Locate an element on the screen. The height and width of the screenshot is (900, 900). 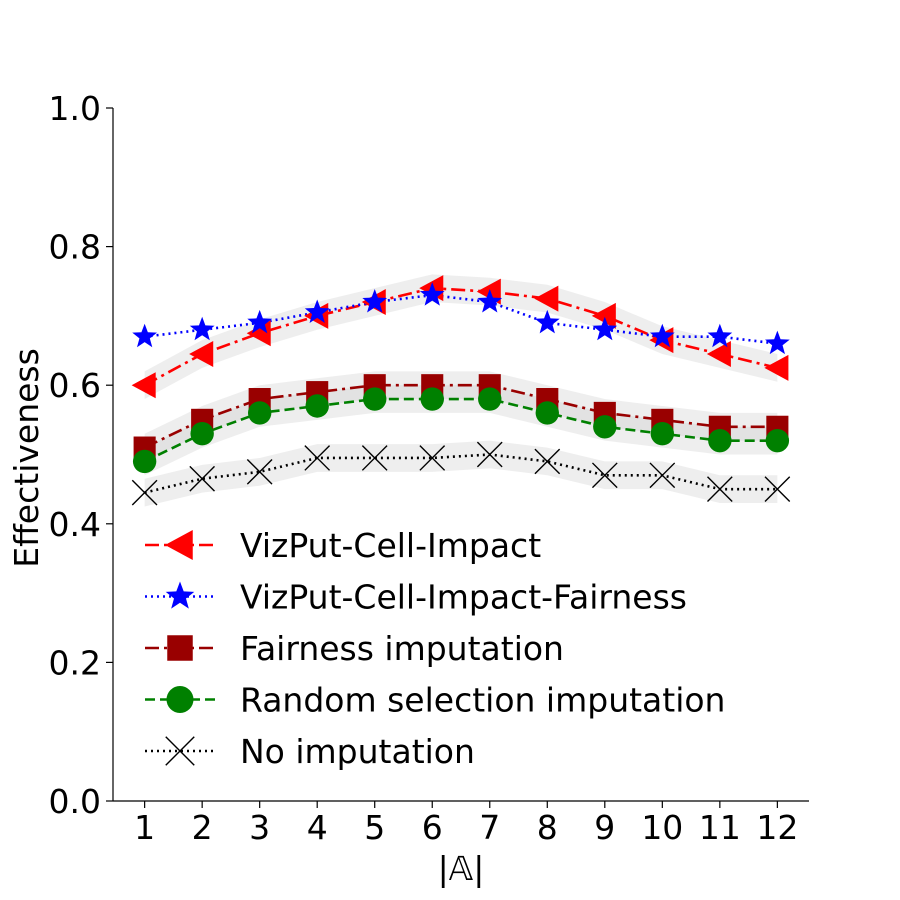
legend-item-no-imputation: No imputation is located at coordinates (310, 751).